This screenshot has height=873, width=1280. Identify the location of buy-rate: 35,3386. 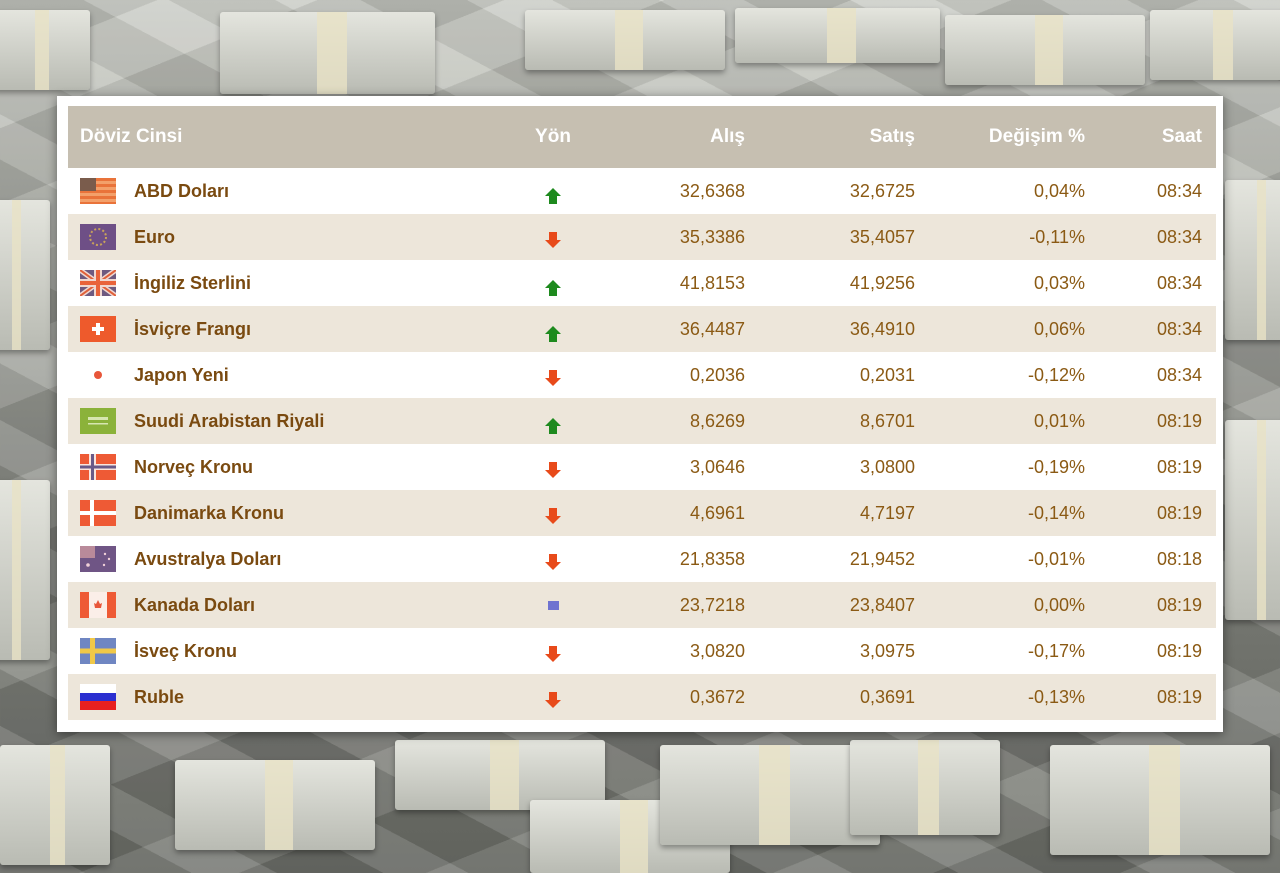
(712, 236).